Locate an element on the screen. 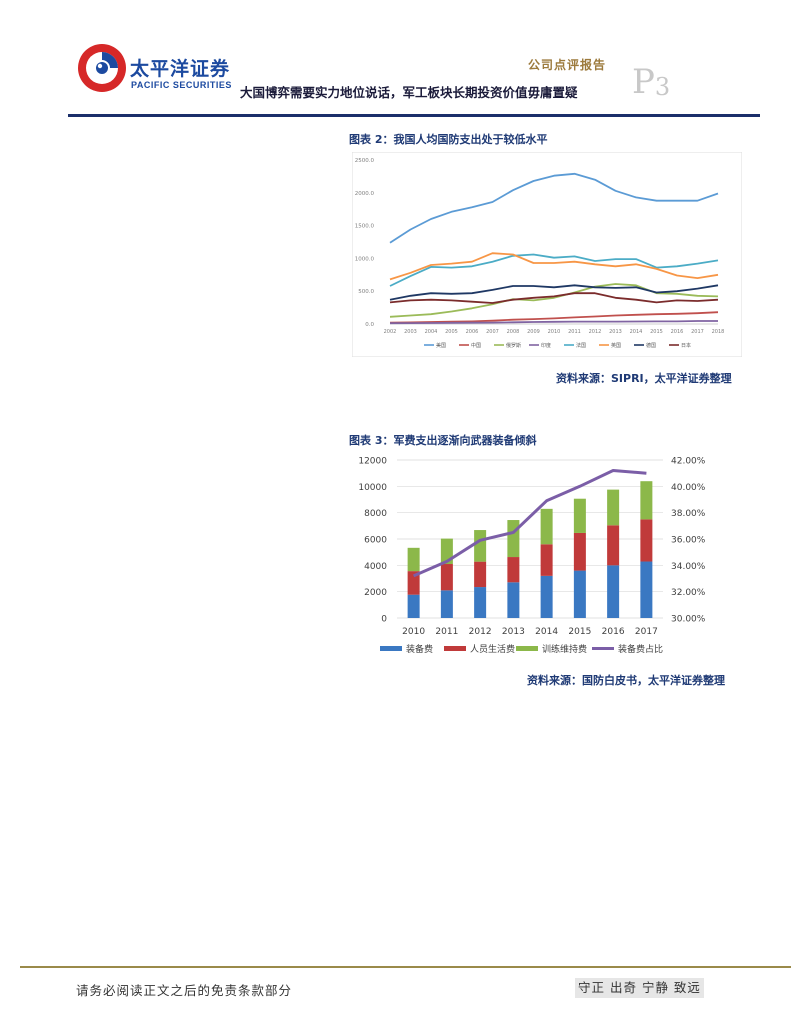 The image size is (791, 1024). y-tick-label: 0 is located at coordinates (384, 620).